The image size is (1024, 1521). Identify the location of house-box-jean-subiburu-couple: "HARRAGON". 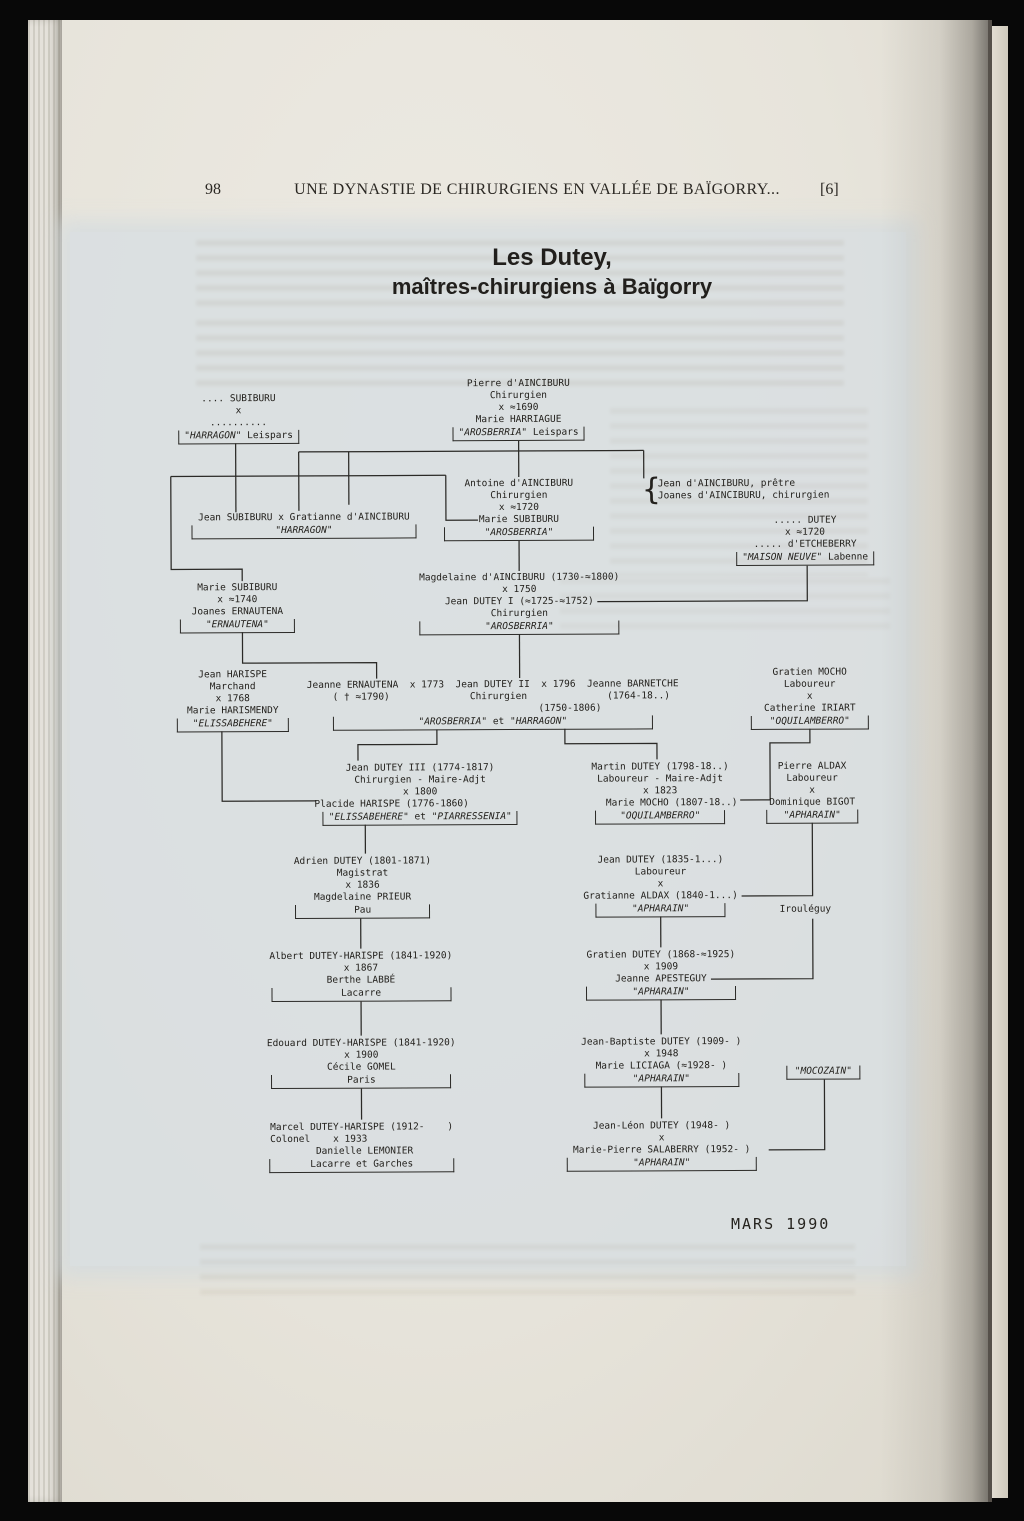
(304, 531).